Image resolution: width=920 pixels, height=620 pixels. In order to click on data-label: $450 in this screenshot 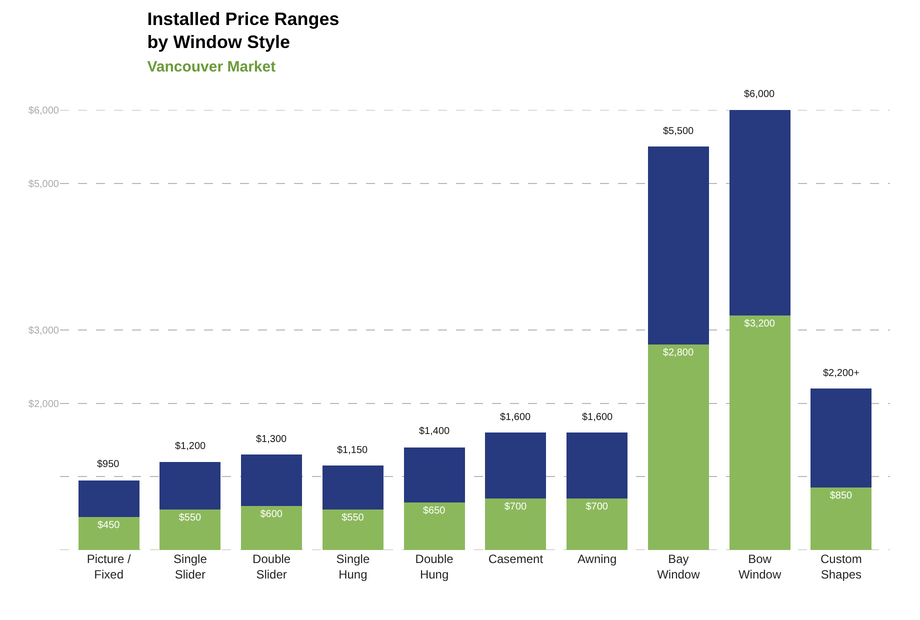, I will do `click(108, 525)`.